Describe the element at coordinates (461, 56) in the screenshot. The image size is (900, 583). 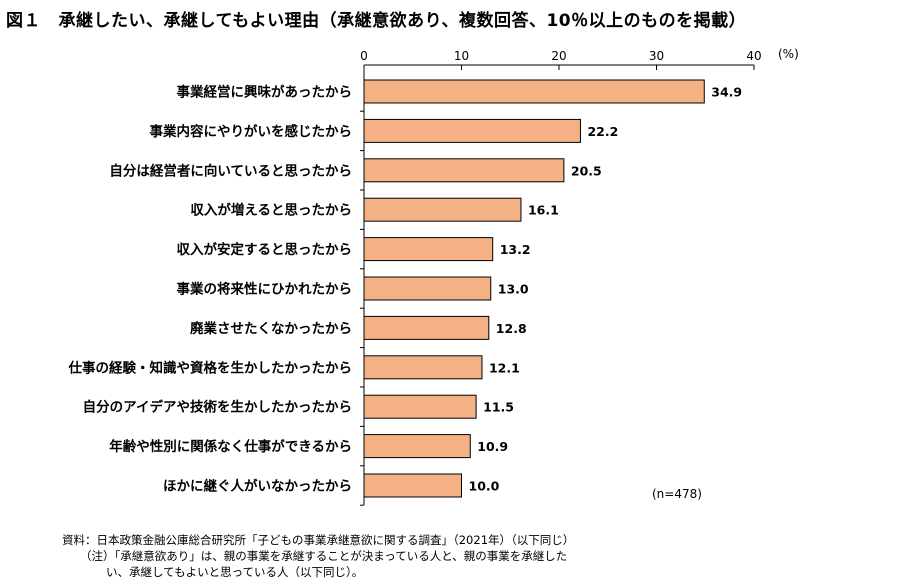
I see `x-tick-label: 10` at that location.